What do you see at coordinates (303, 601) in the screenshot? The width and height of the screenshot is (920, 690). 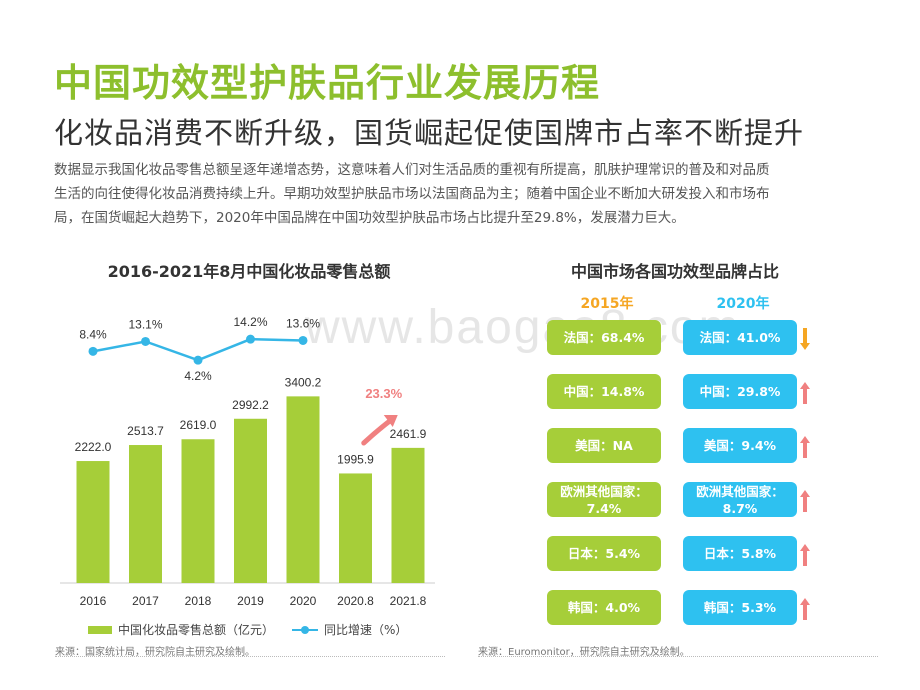 I see `x-tick-label: 2020` at bounding box center [303, 601].